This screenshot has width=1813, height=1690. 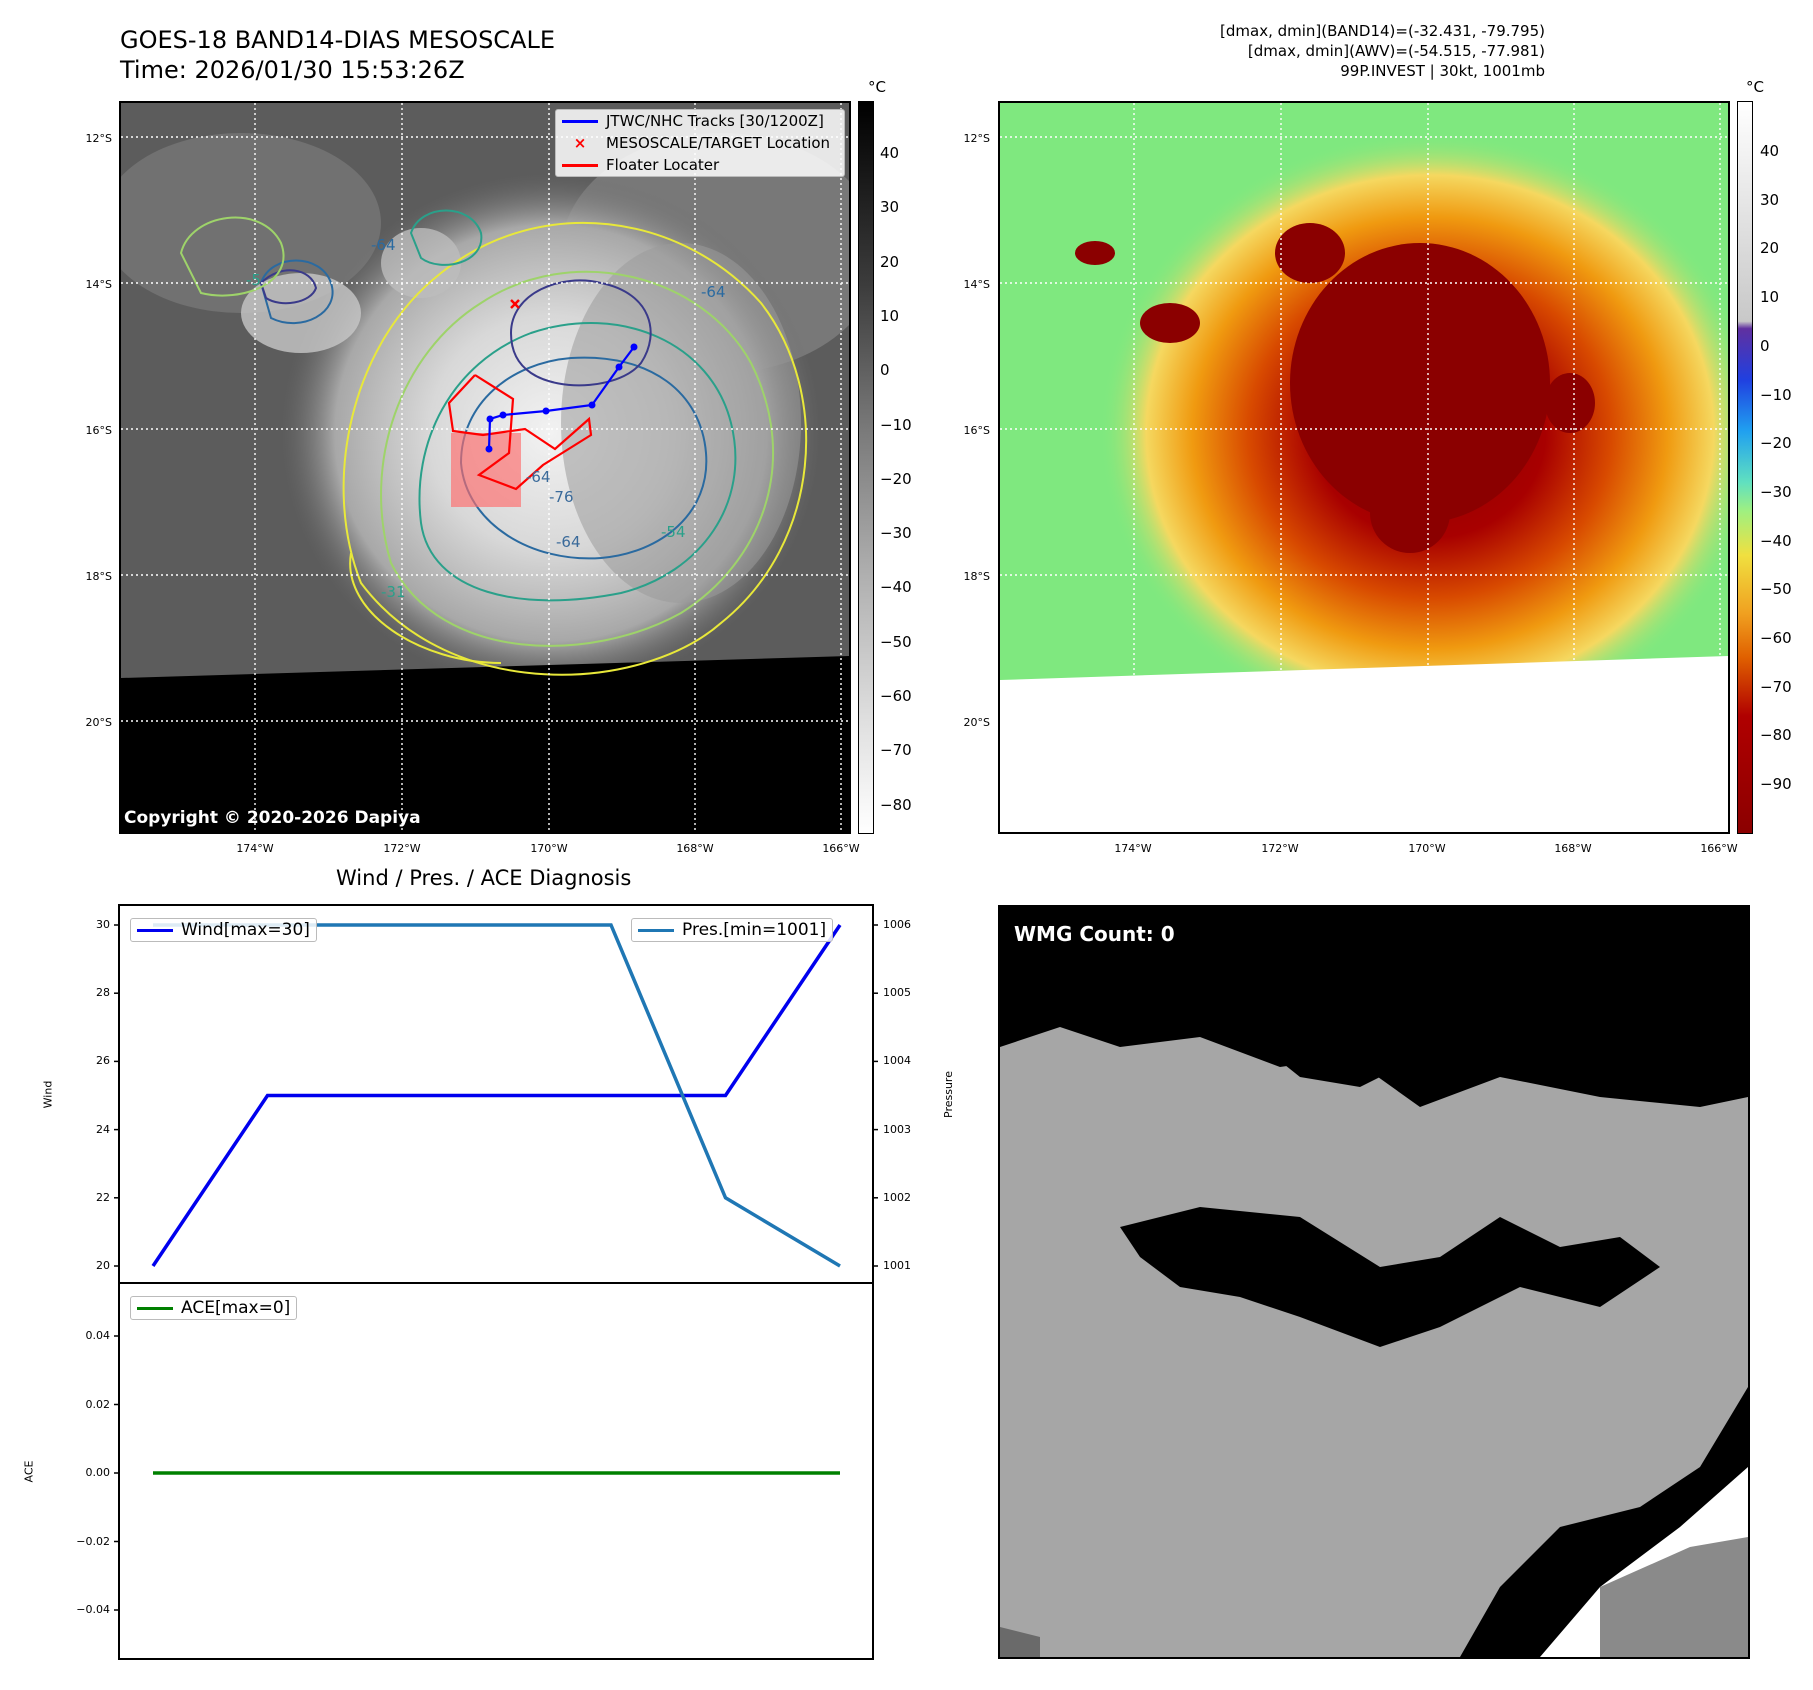 I want to click on storm-info-text: 99P.INVEST | 30kt, 1001mb, so click(x=1442, y=71).